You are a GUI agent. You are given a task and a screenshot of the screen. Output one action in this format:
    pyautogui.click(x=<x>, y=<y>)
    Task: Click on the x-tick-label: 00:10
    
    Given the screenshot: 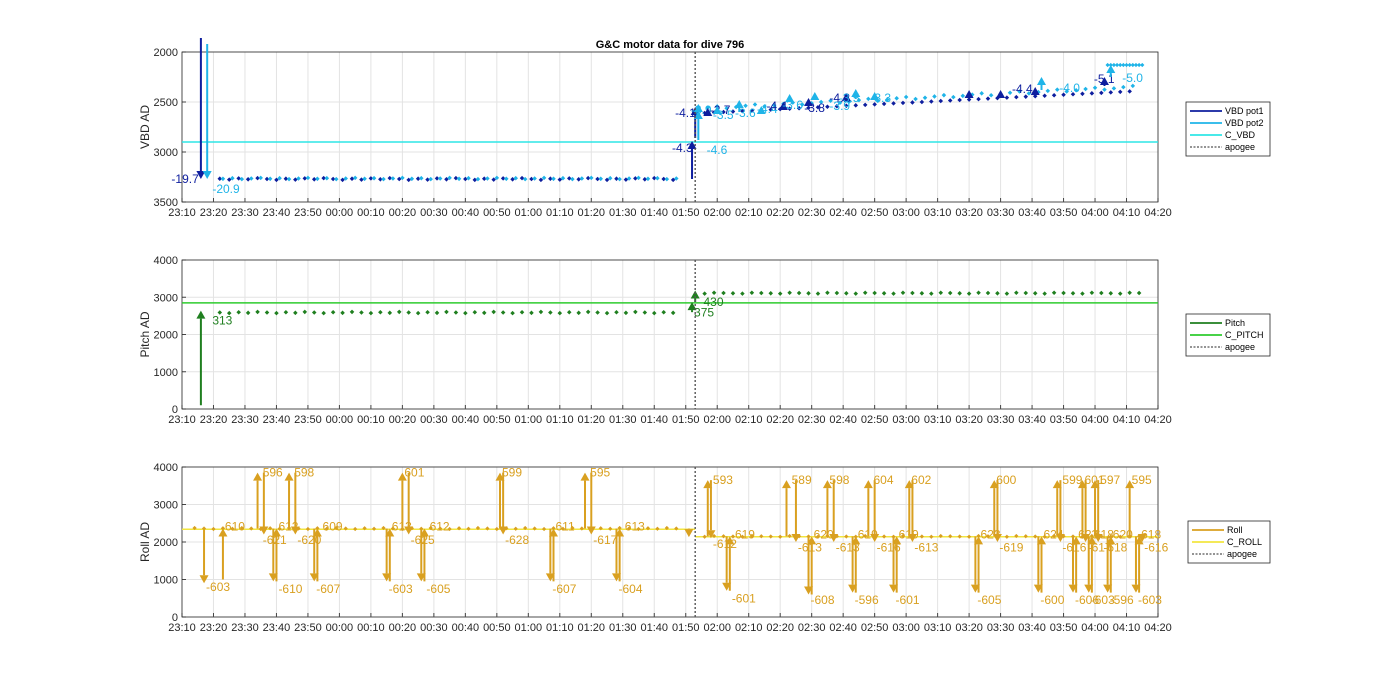 What is the action you would take?
    pyautogui.click(x=371, y=213)
    